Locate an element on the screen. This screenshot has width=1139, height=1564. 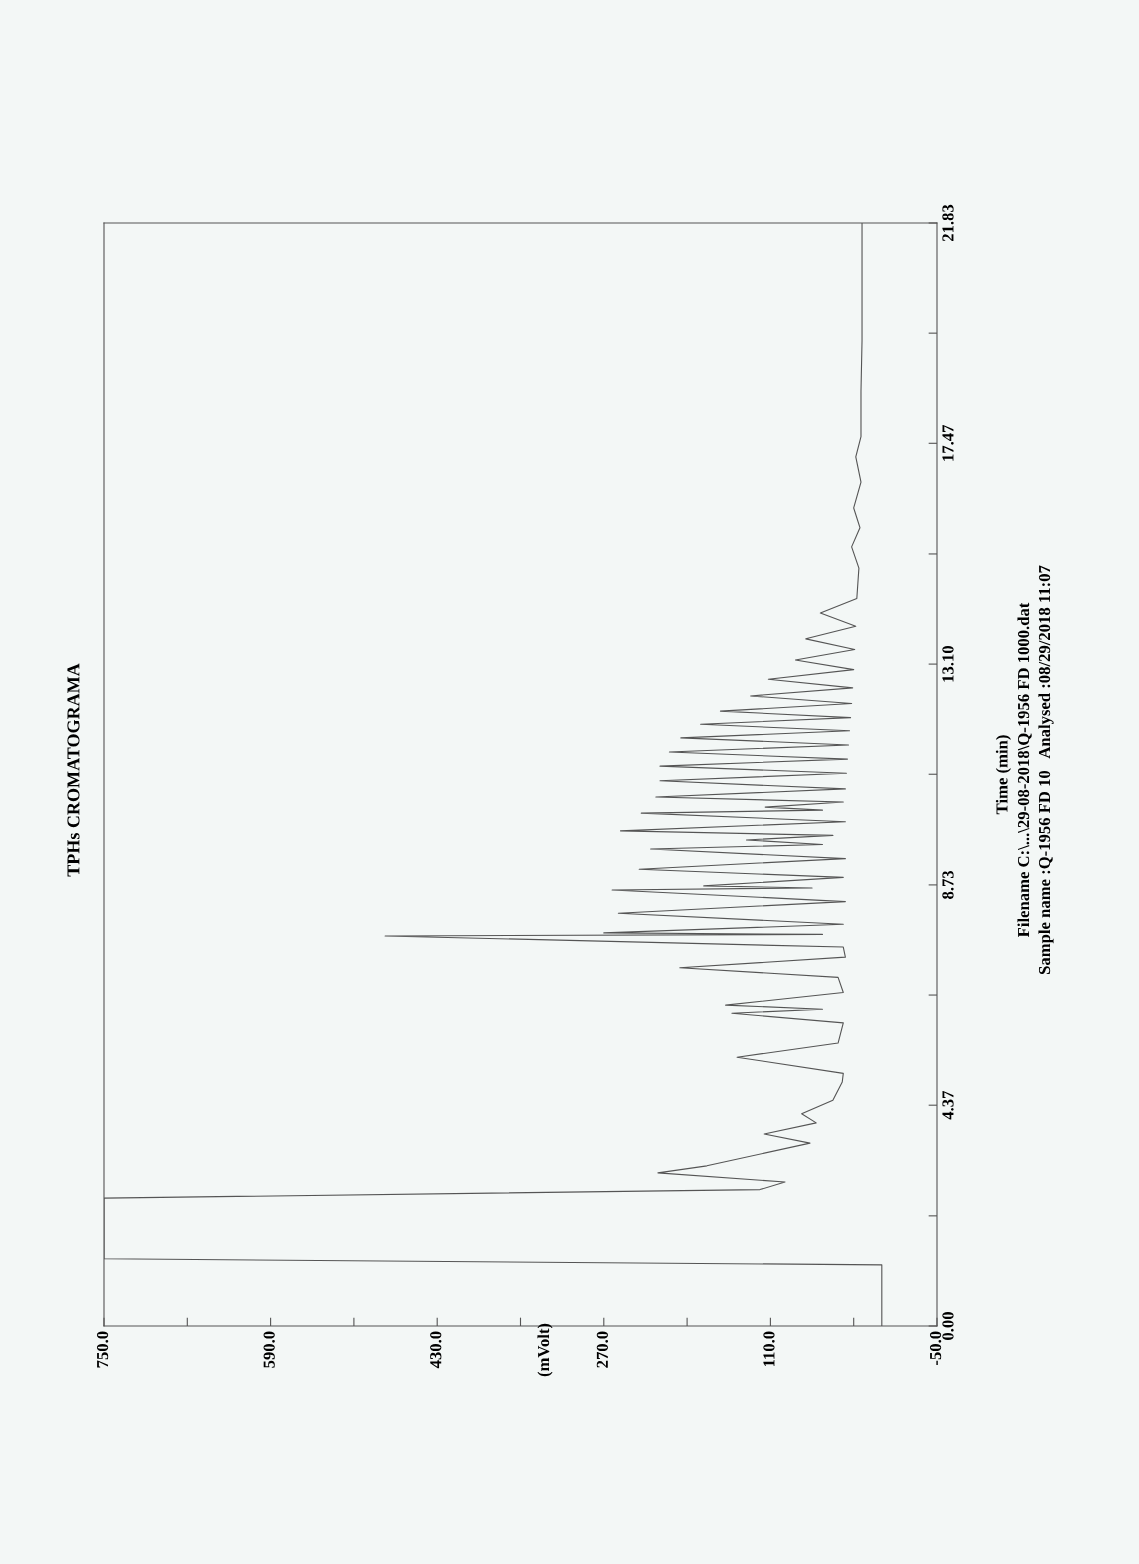
x-tick-label: -50.0 is located at coordinates (935, 1348).